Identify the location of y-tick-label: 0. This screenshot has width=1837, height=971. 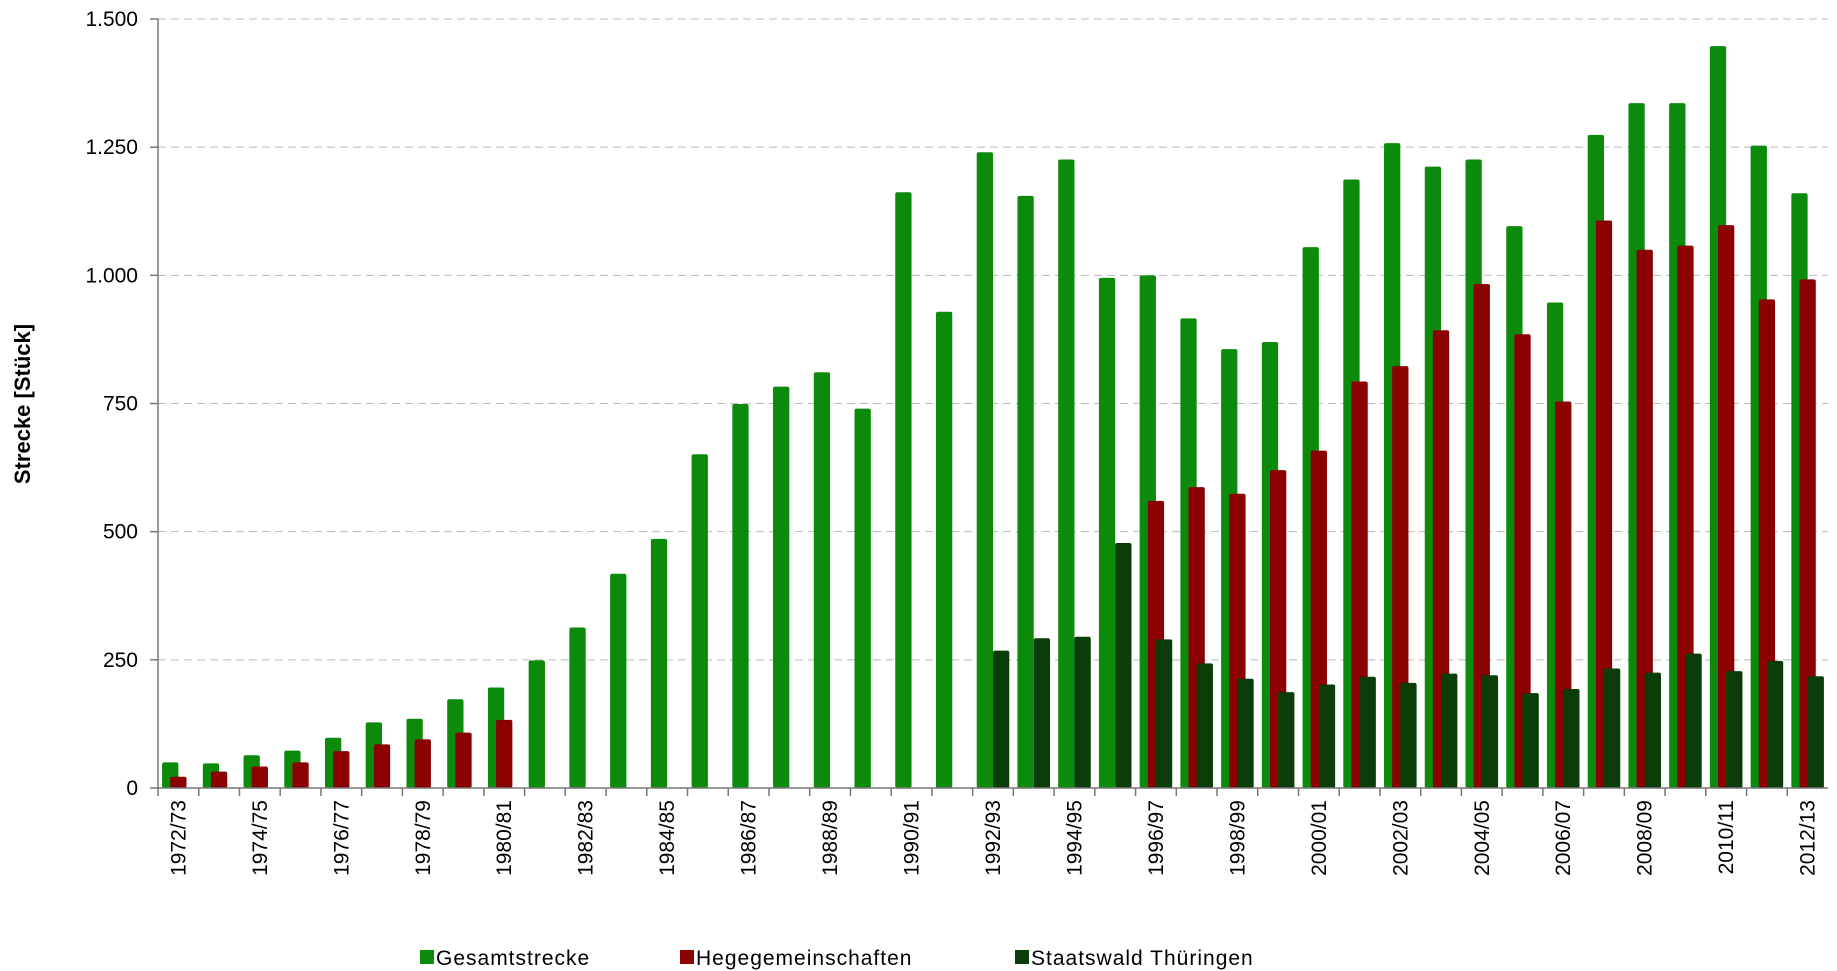
(132, 788).